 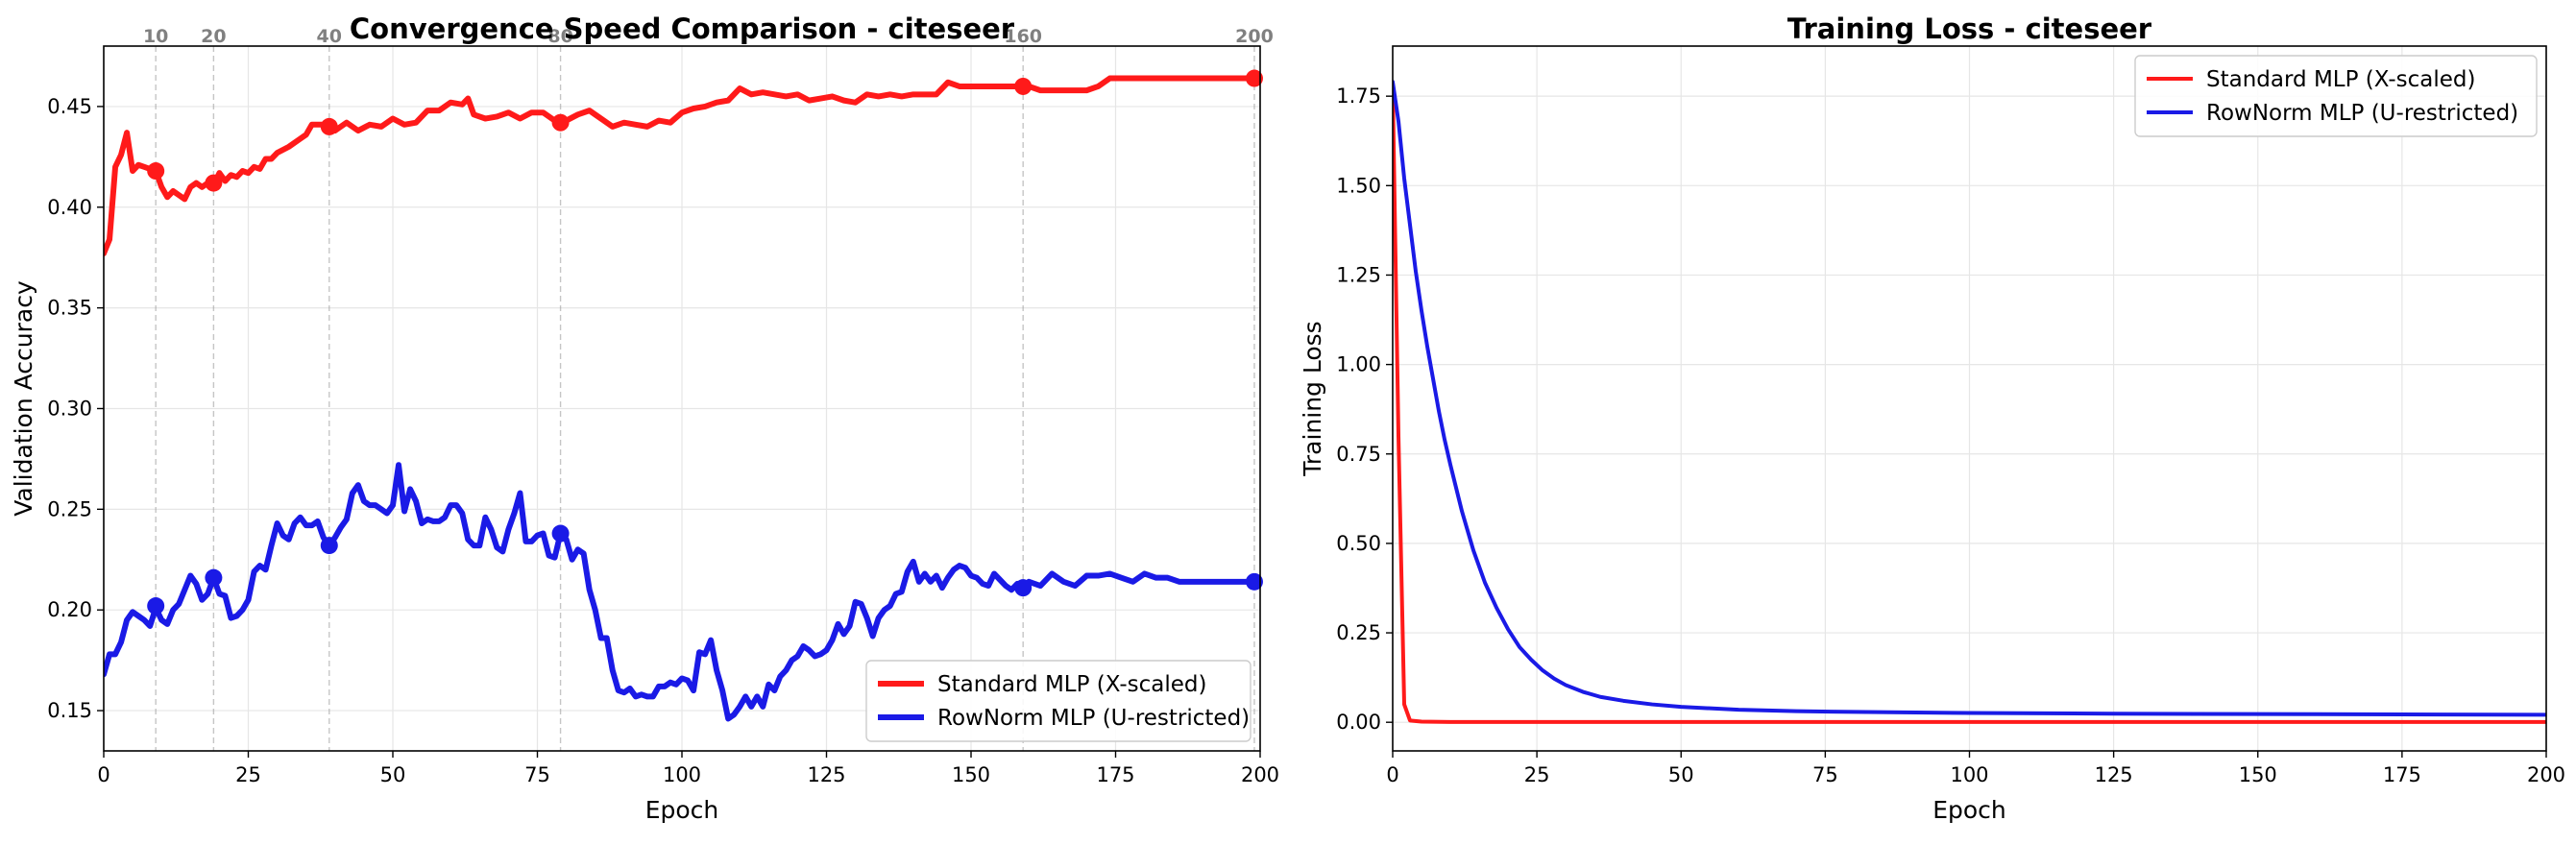 I want to click on y-axis-label: Training Loss, so click(x=1312, y=398).